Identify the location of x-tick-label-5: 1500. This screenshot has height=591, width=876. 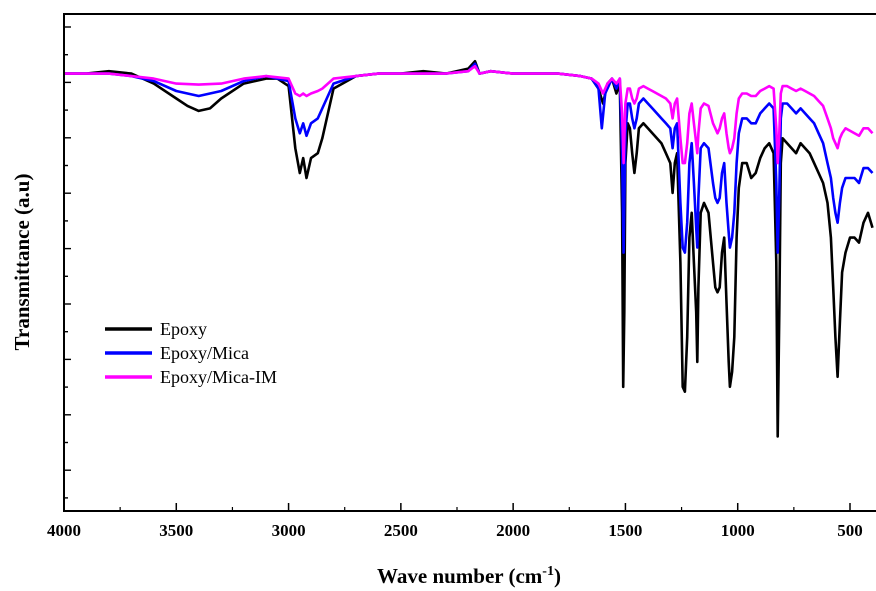
(625, 530).